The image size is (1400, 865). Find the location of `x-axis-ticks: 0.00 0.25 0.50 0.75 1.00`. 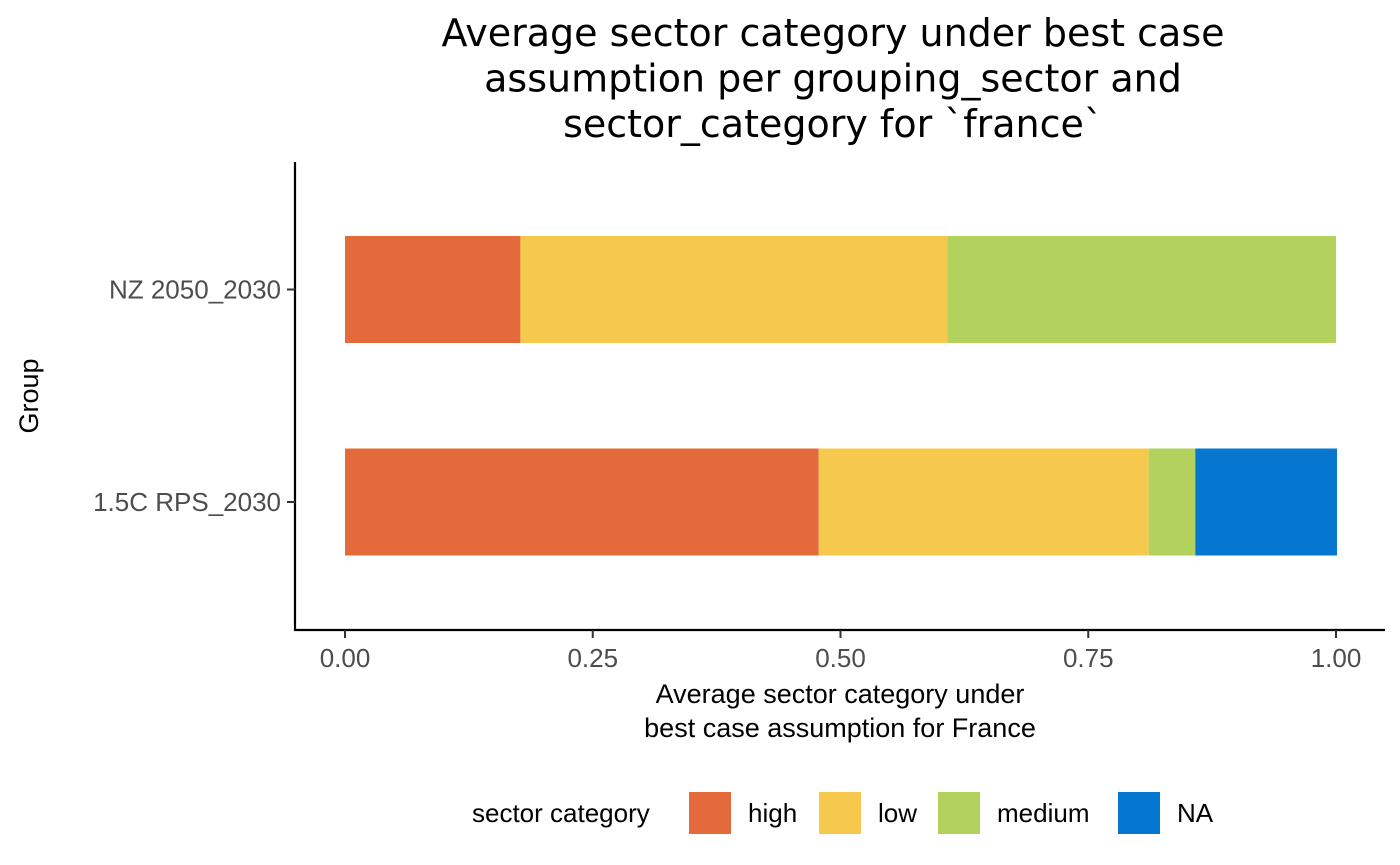

x-axis-ticks: 0.00 0.25 0.50 0.75 1.00 is located at coordinates (841, 651).